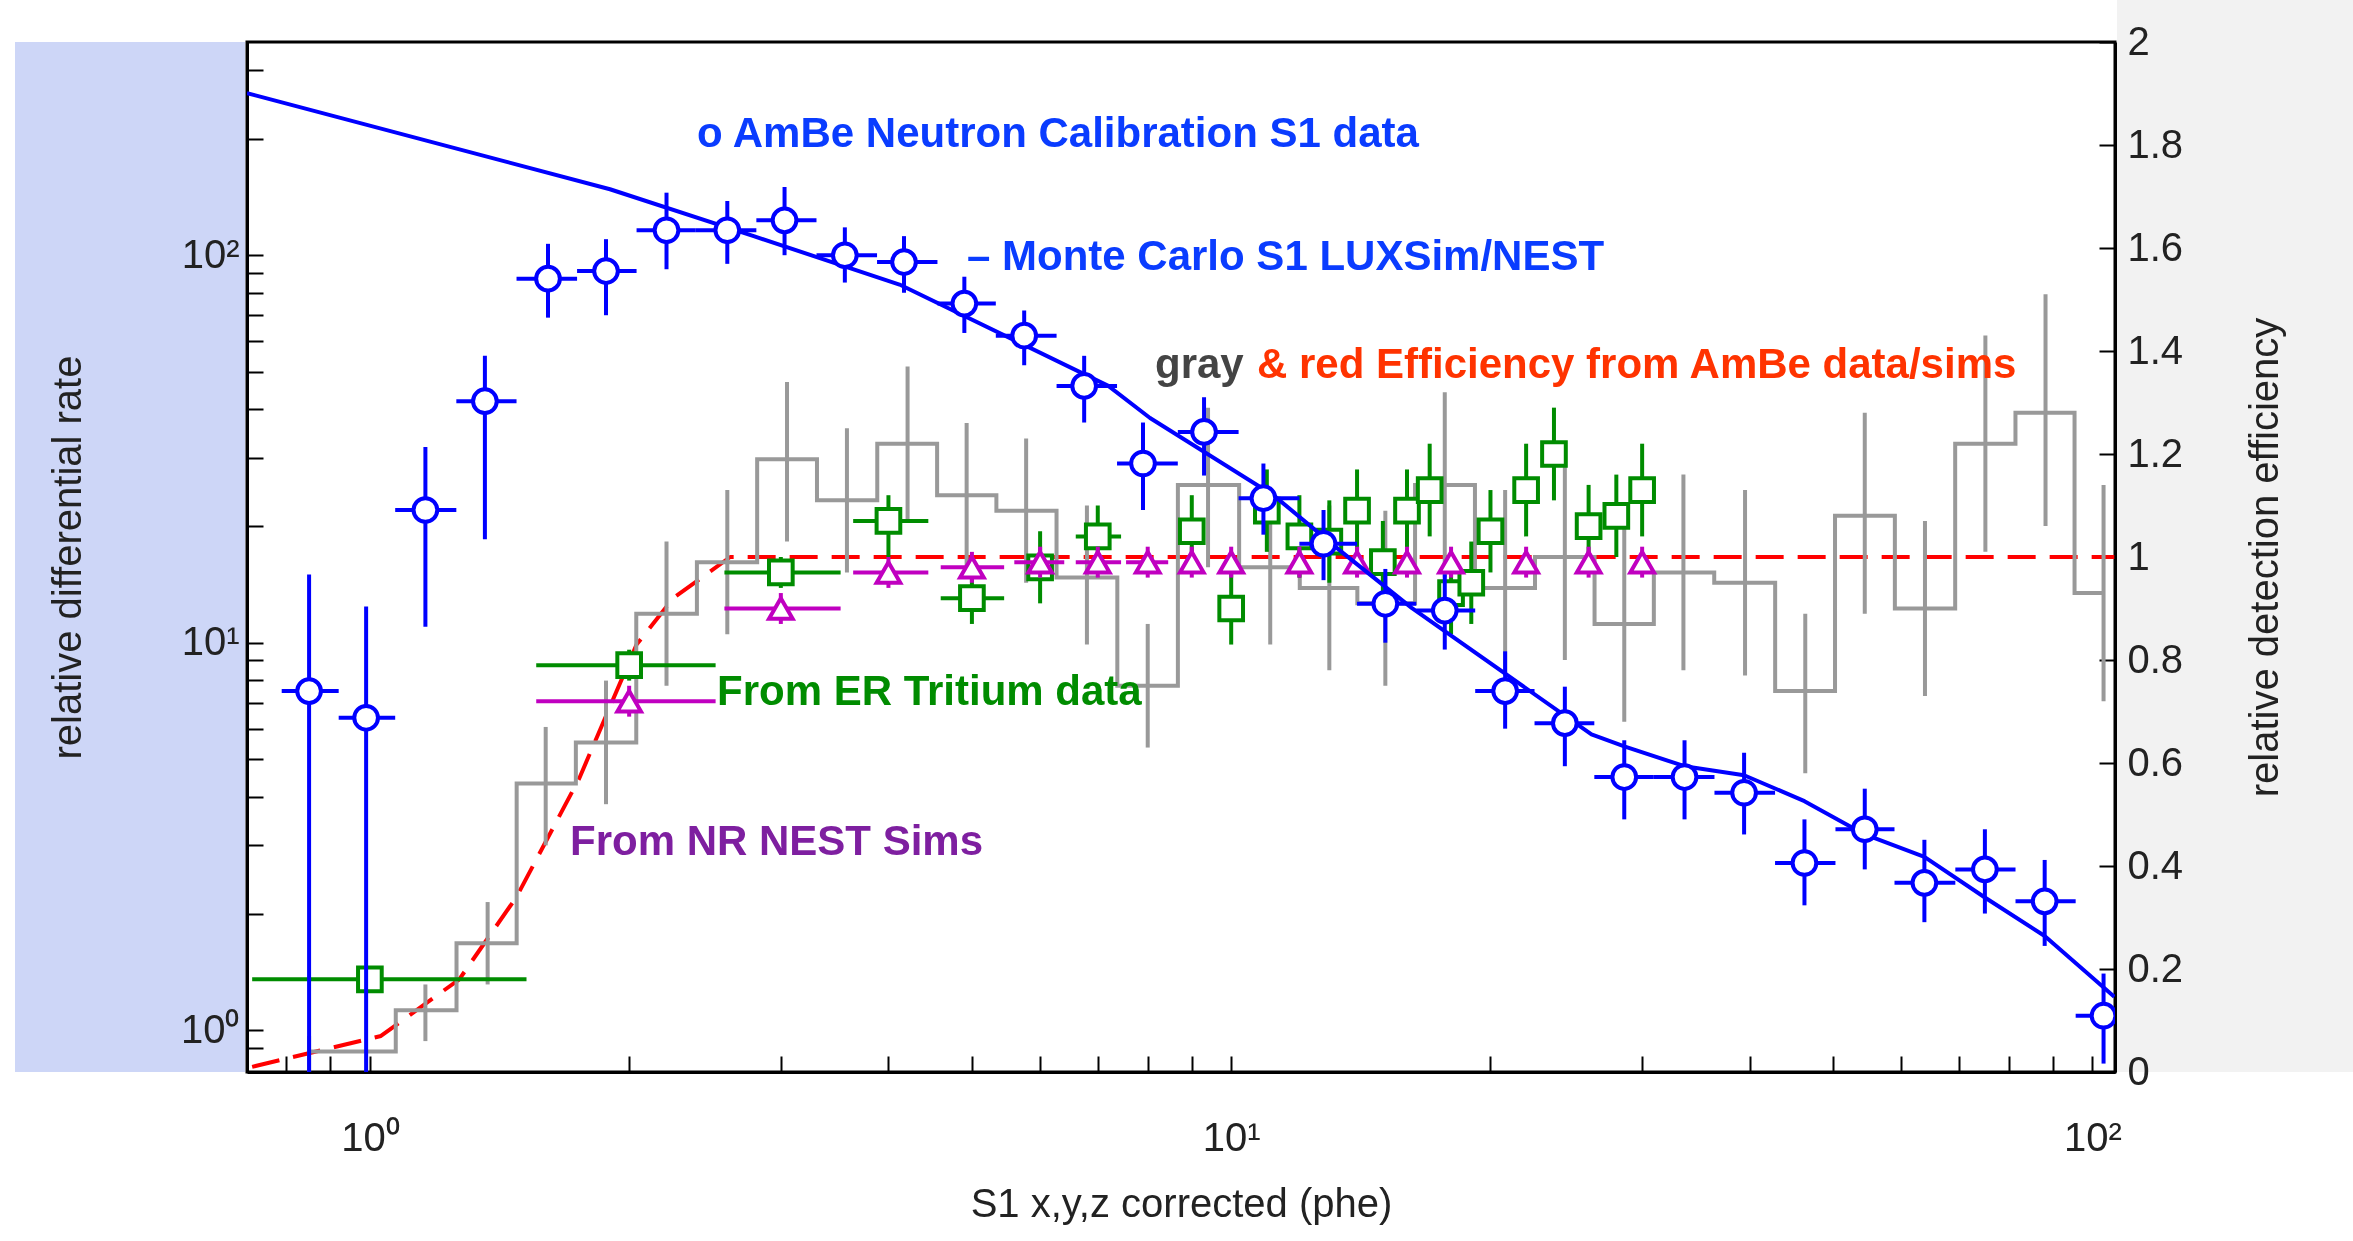 The width and height of the screenshot is (2353, 1241). I want to click on y2-tick-label: 0.6, so click(2155, 761).